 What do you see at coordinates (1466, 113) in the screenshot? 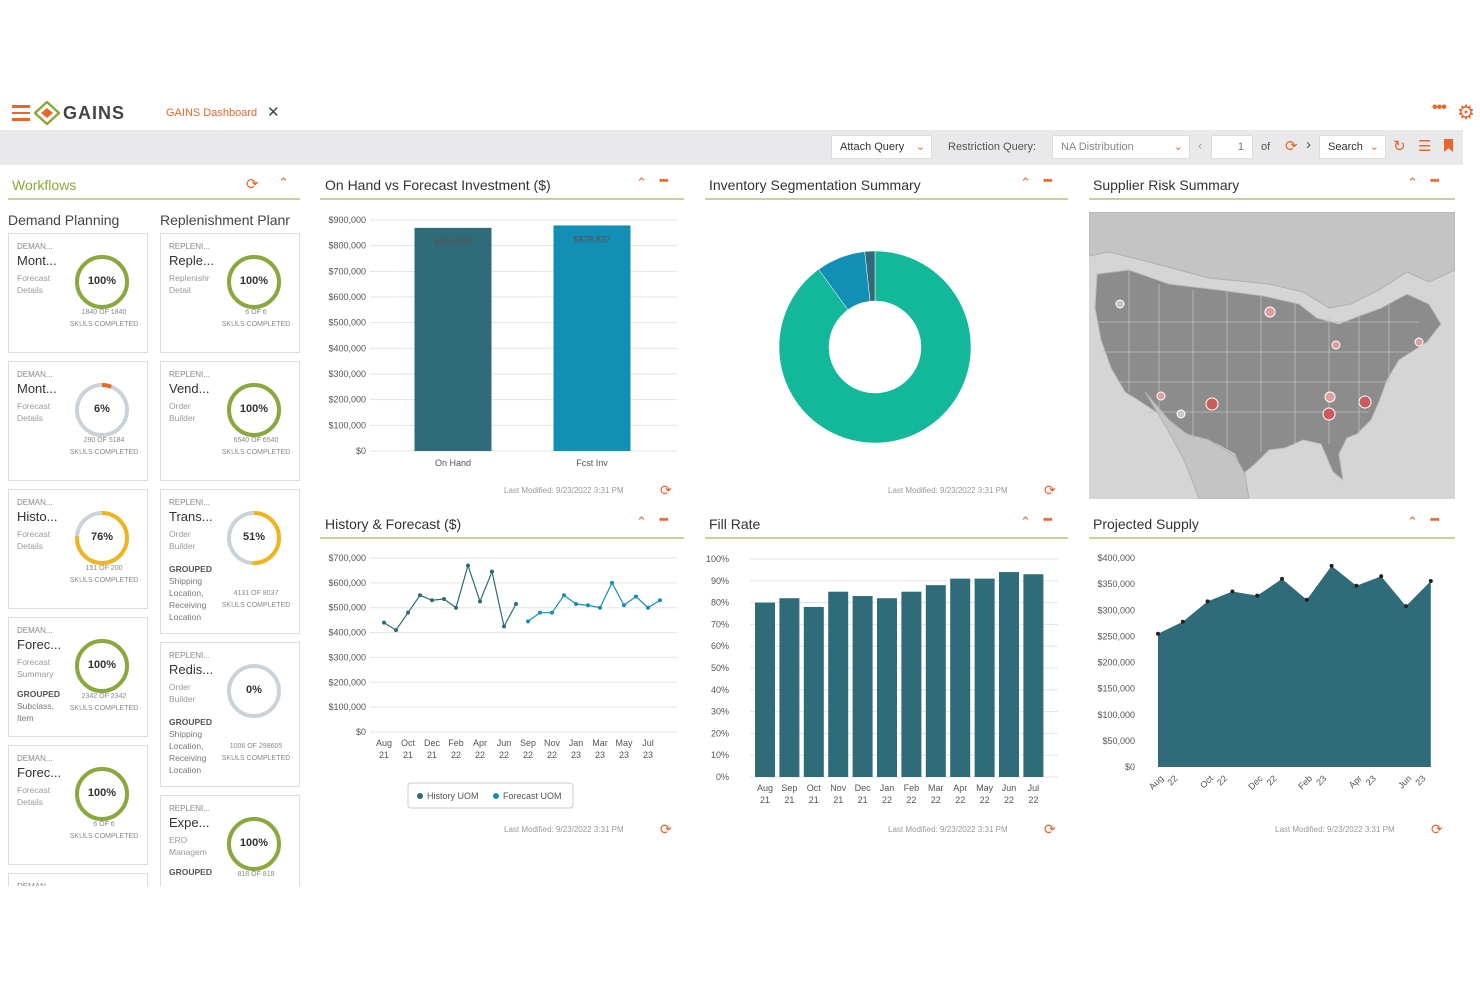
I see `settings-gear-icon: ⚙` at bounding box center [1466, 113].